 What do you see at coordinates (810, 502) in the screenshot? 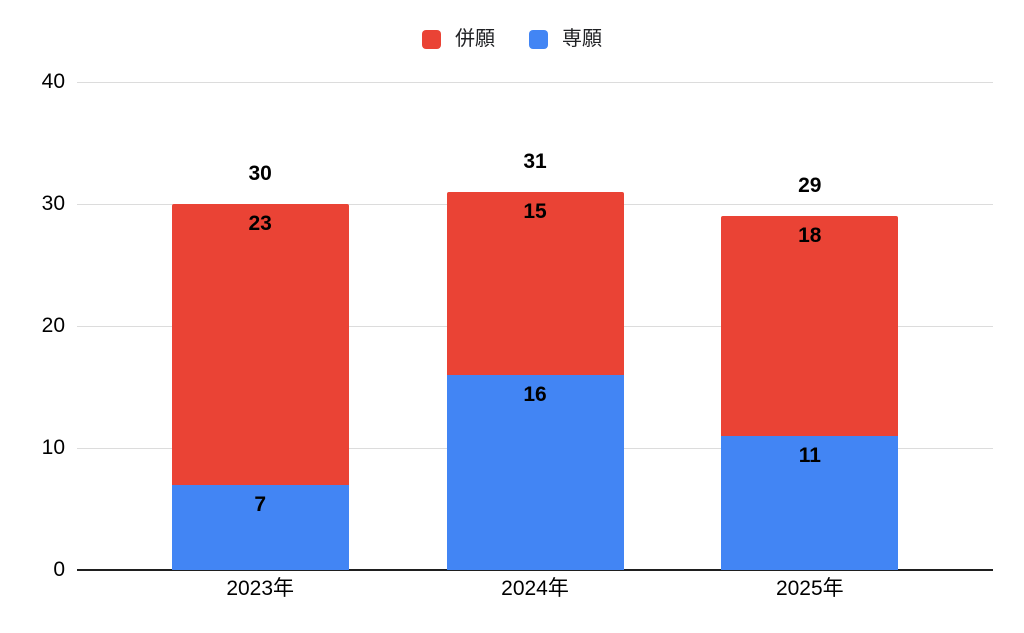
I see `bar-segment-専願-2025年` at bounding box center [810, 502].